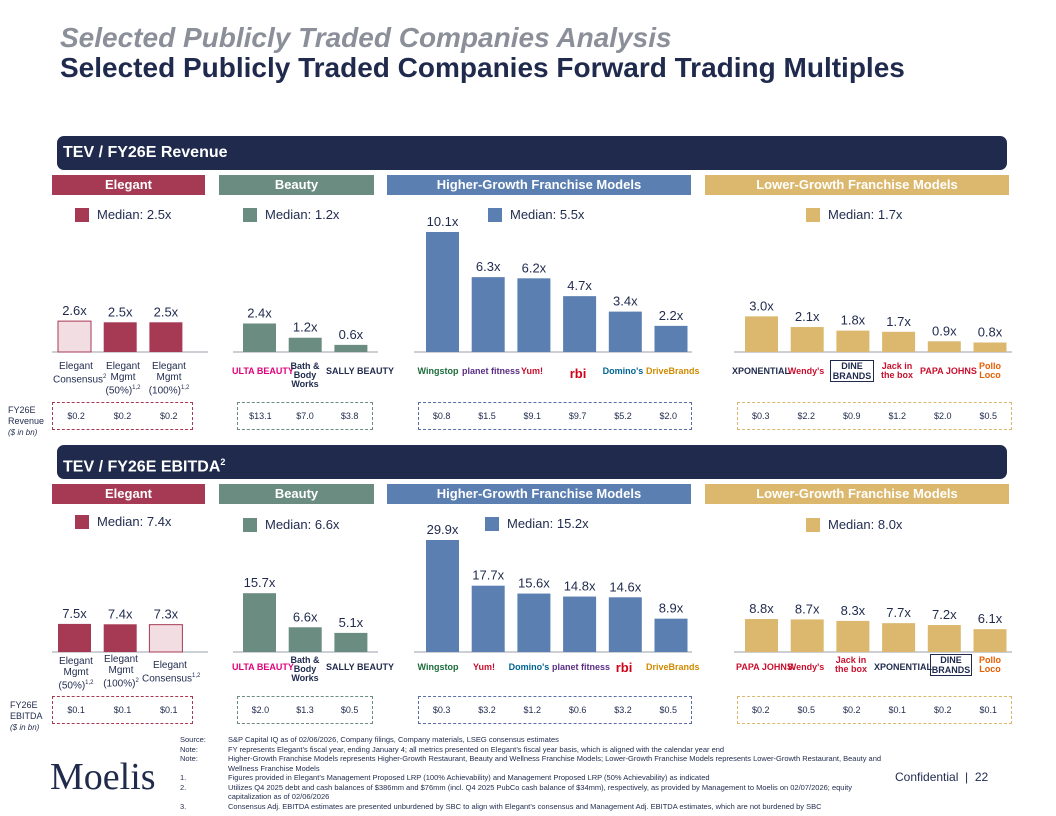 This screenshot has width=1056, height=816. Describe the element at coordinates (74, 310) in the screenshot. I see `data-label: 2.6x` at that location.